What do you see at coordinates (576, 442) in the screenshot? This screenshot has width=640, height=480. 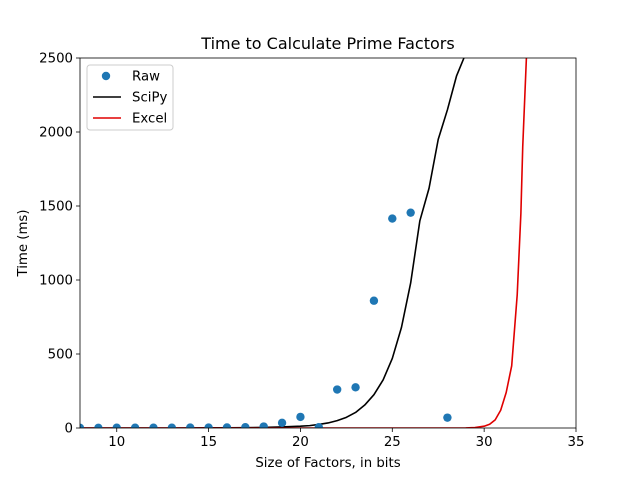 I see `x-tick-label: 35` at bounding box center [576, 442].